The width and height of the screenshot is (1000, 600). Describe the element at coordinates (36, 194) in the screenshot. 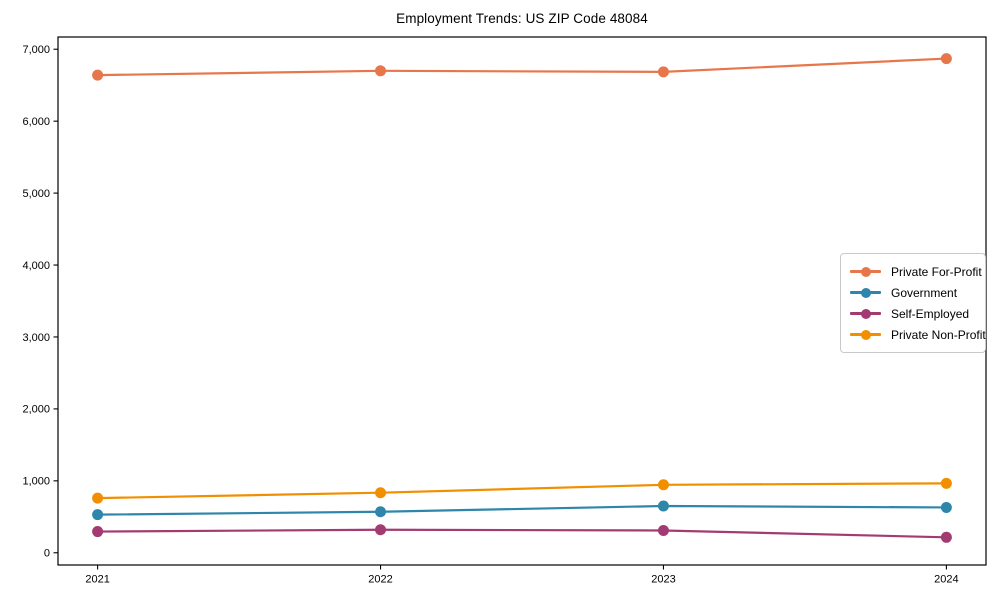

I see `y-tick-label: 5,000` at that location.